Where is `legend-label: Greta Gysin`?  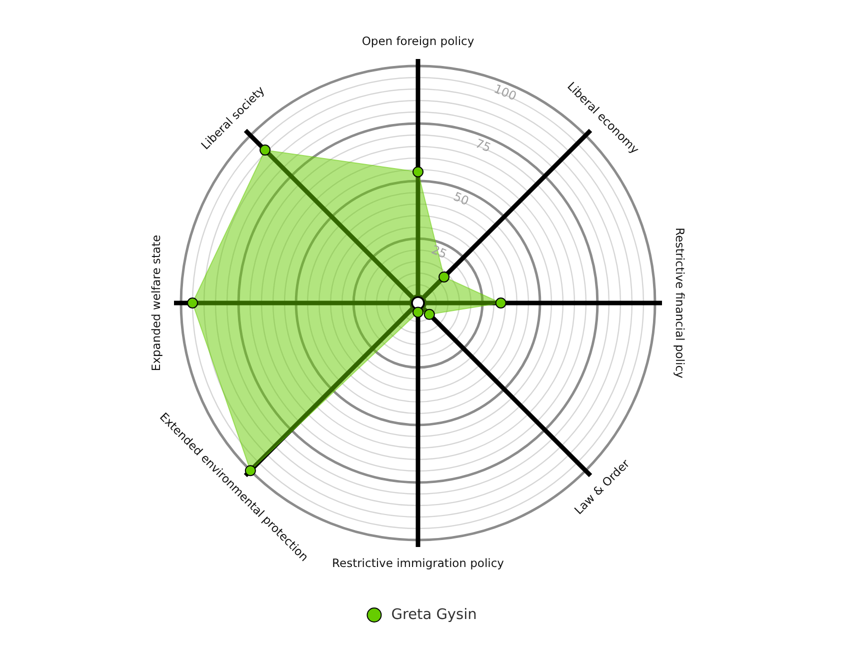 legend-label: Greta Gysin is located at coordinates (434, 614).